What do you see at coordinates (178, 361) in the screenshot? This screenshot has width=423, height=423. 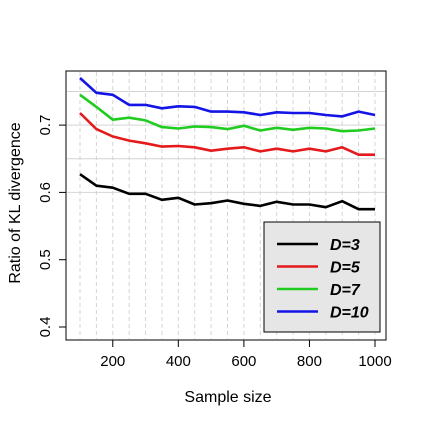 I see `x-tick-label: 400` at bounding box center [178, 361].